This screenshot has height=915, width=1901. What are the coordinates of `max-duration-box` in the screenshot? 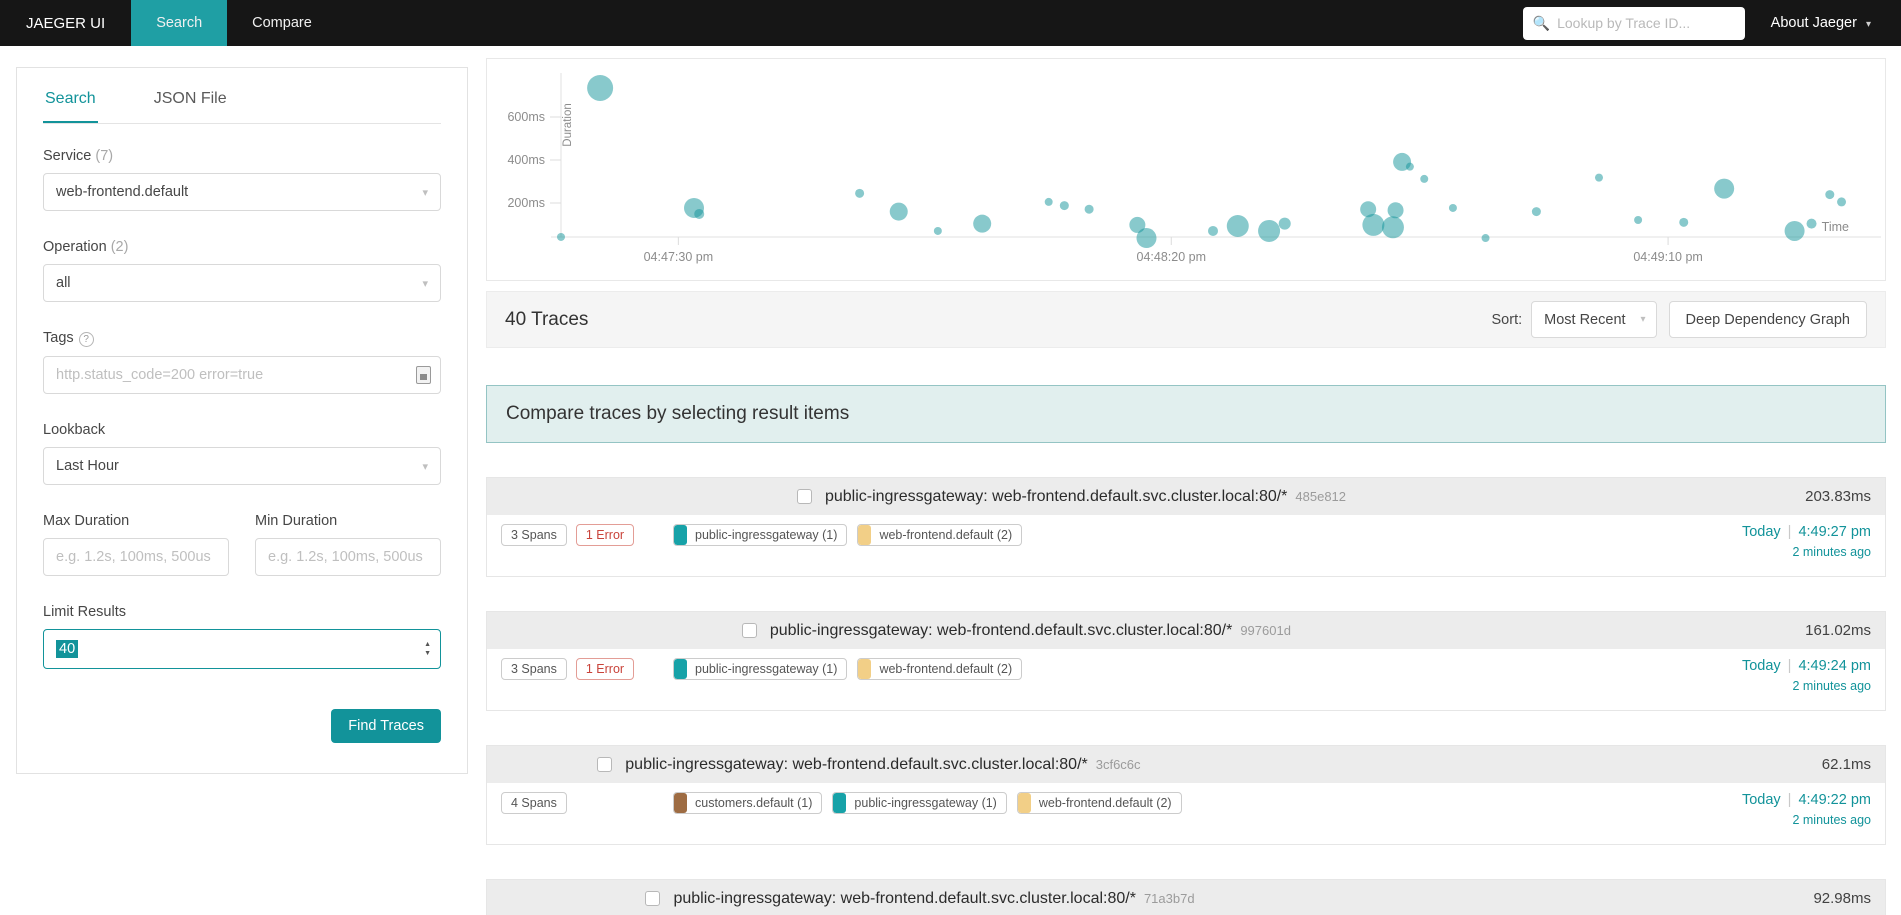 It's located at (136, 557).